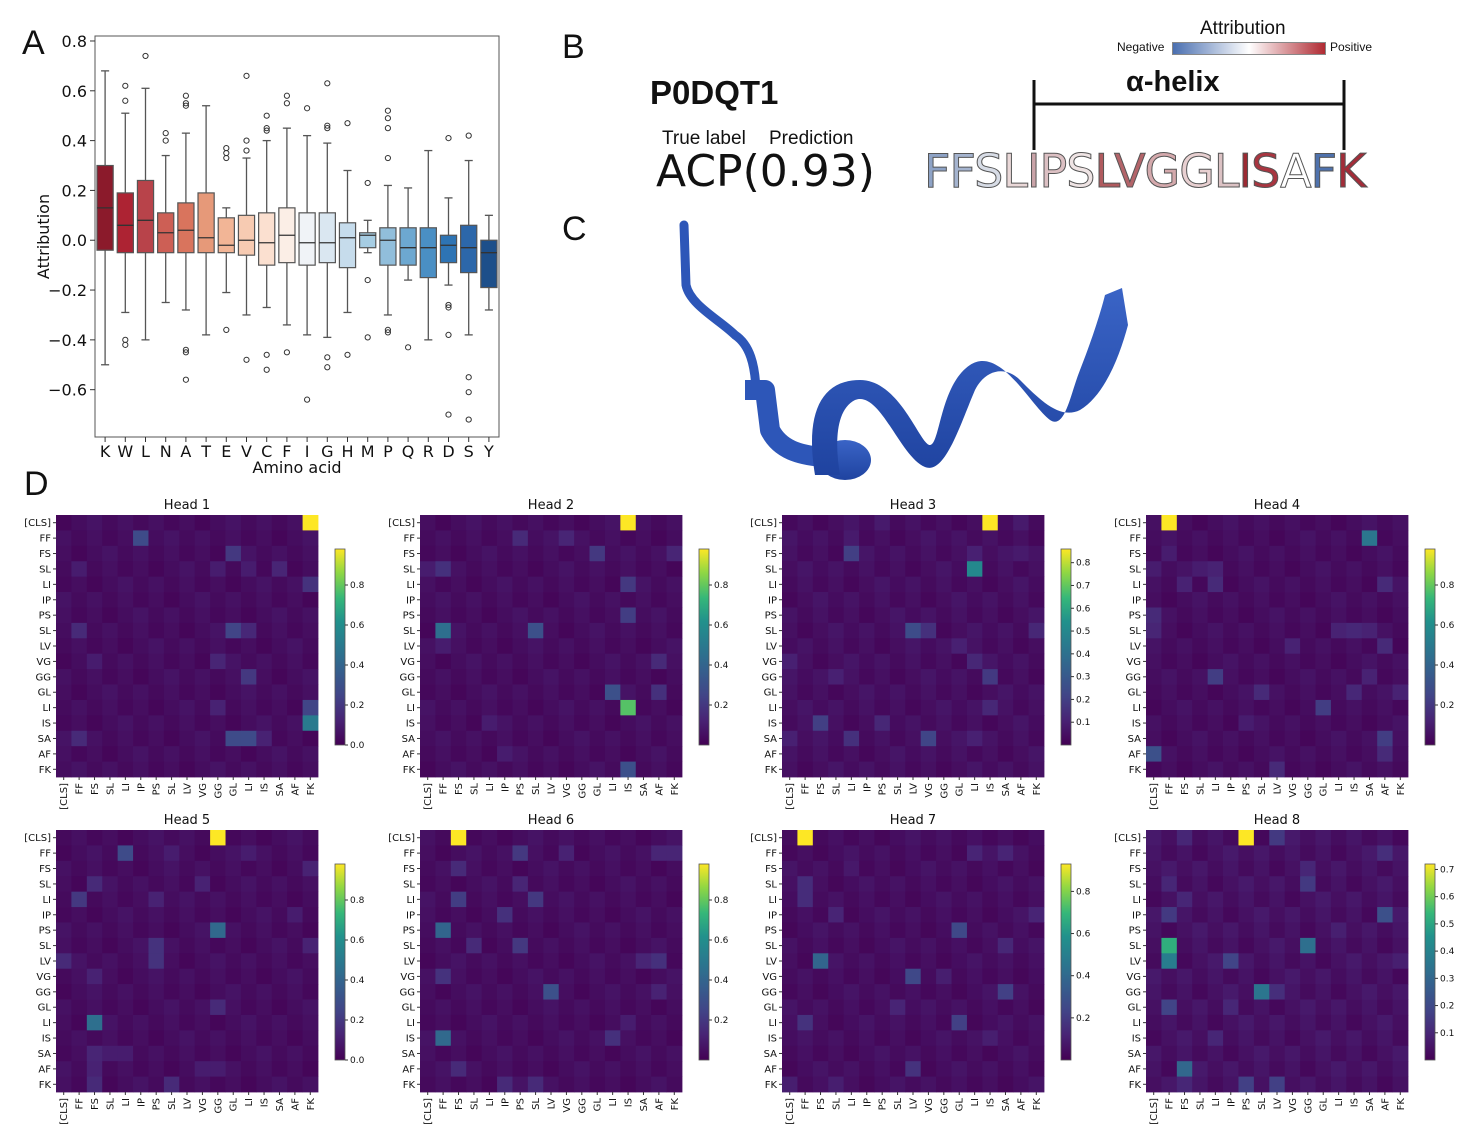  Describe the element at coordinates (1135, 869) in the screenshot. I see `y-tick-label: FS` at that location.